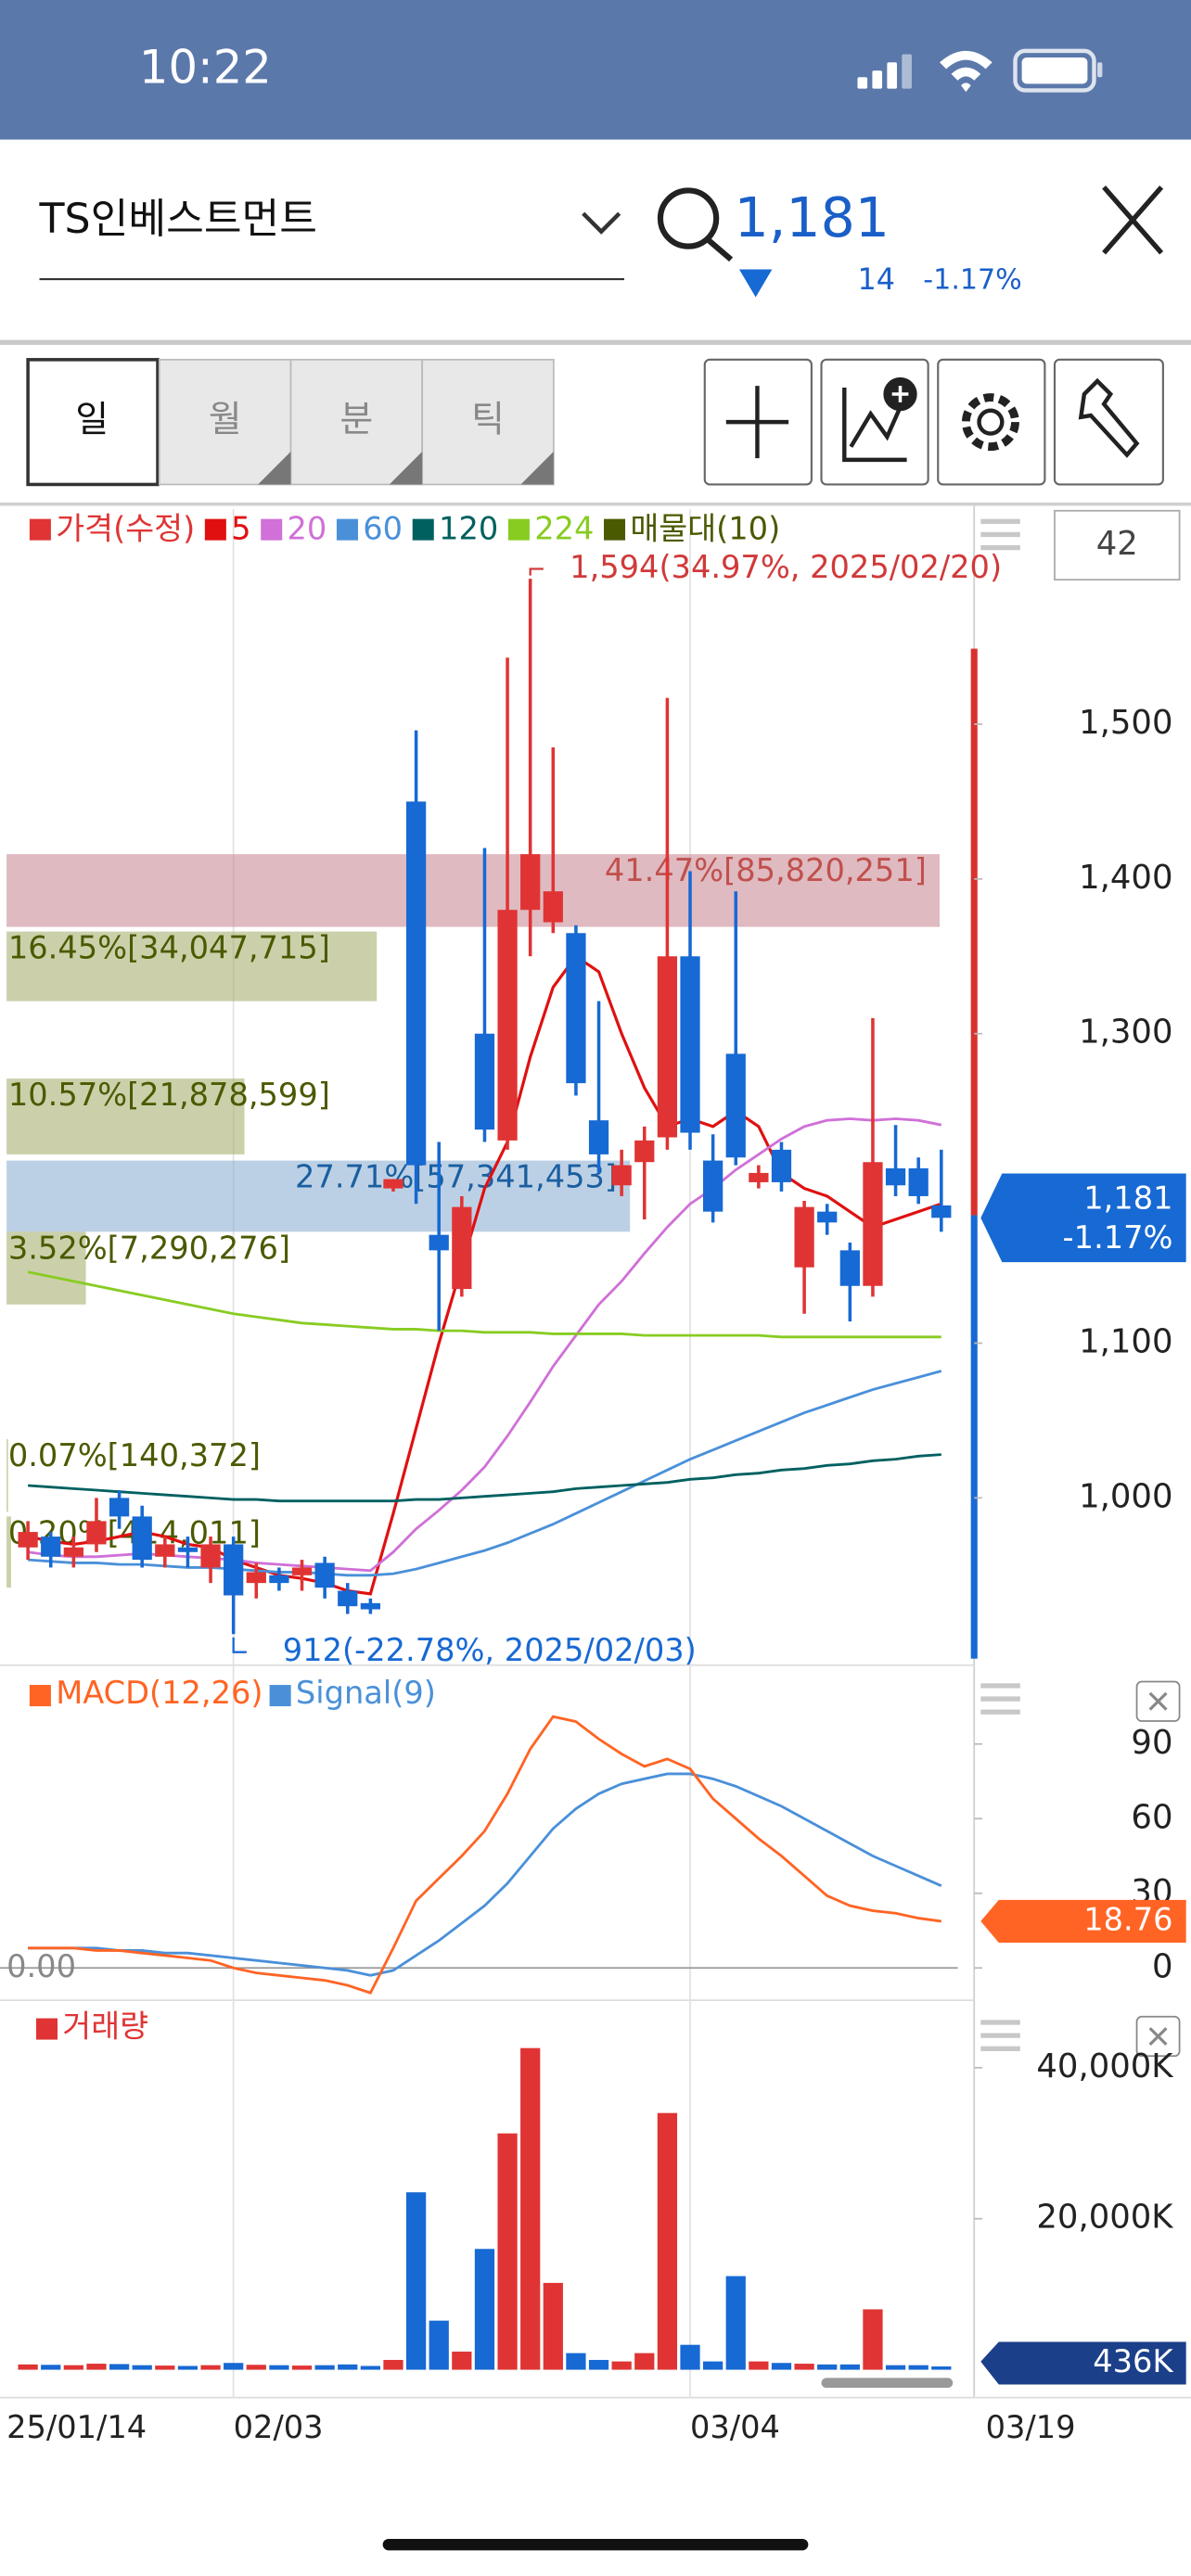 Image resolution: width=1191 pixels, height=2576 pixels. Describe the element at coordinates (178, 219) in the screenshot. I see `stock-name: TS인베스트먼트` at that location.